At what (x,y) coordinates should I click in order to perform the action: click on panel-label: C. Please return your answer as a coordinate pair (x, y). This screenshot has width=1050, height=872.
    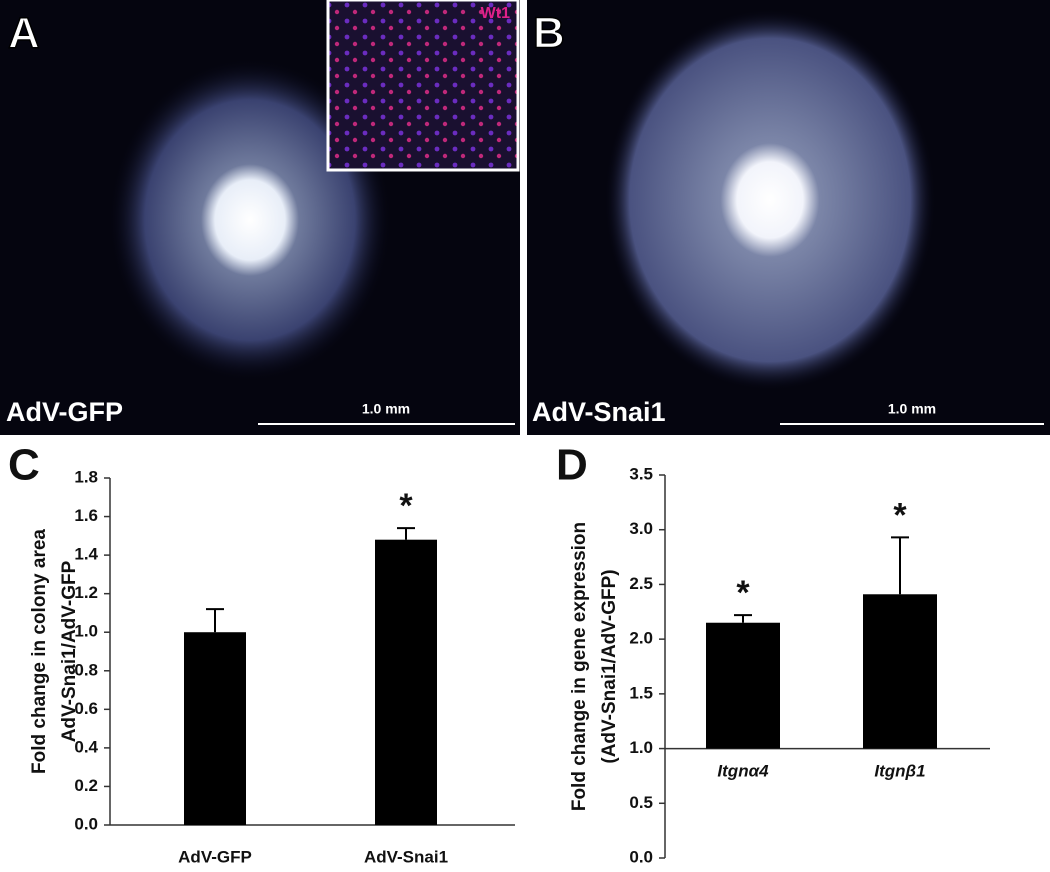
    Looking at the image, I should click on (24, 465).